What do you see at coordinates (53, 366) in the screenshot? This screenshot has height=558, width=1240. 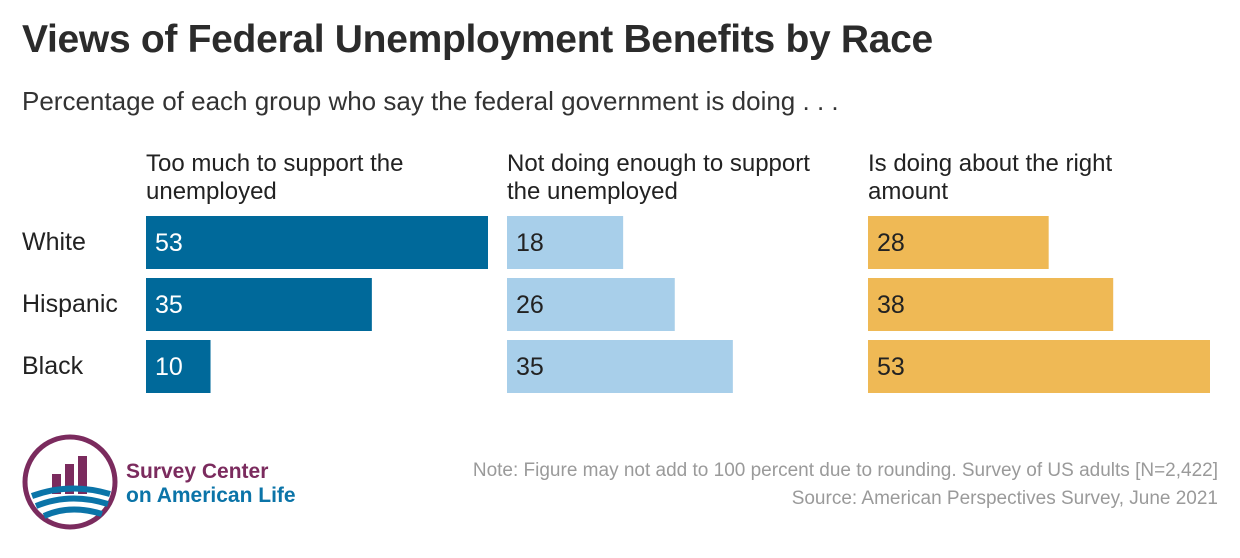 I see `category-label-black: Black` at bounding box center [53, 366].